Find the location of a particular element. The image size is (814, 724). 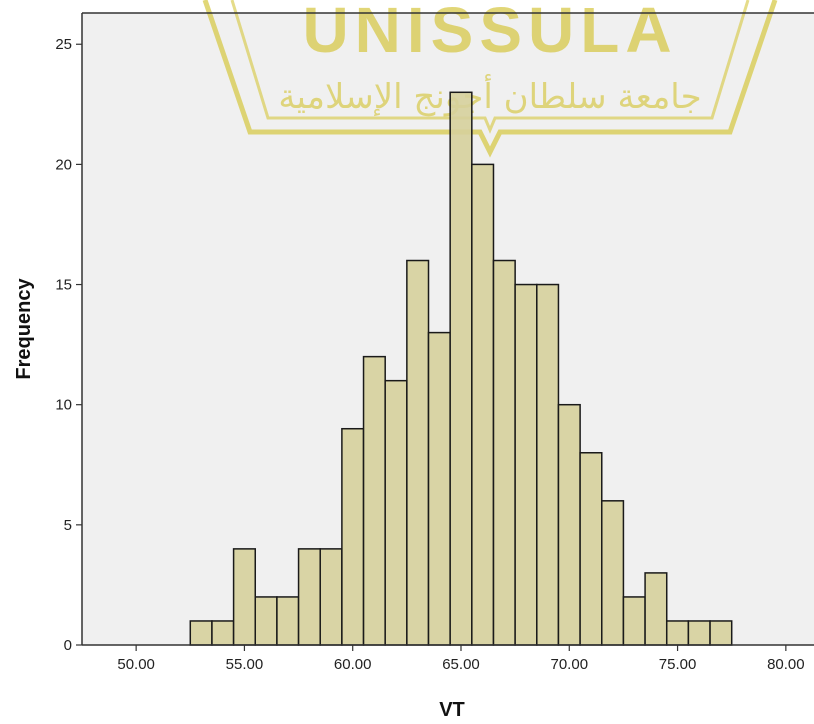

watermark-title: UNISSULA is located at coordinates (489, 33).